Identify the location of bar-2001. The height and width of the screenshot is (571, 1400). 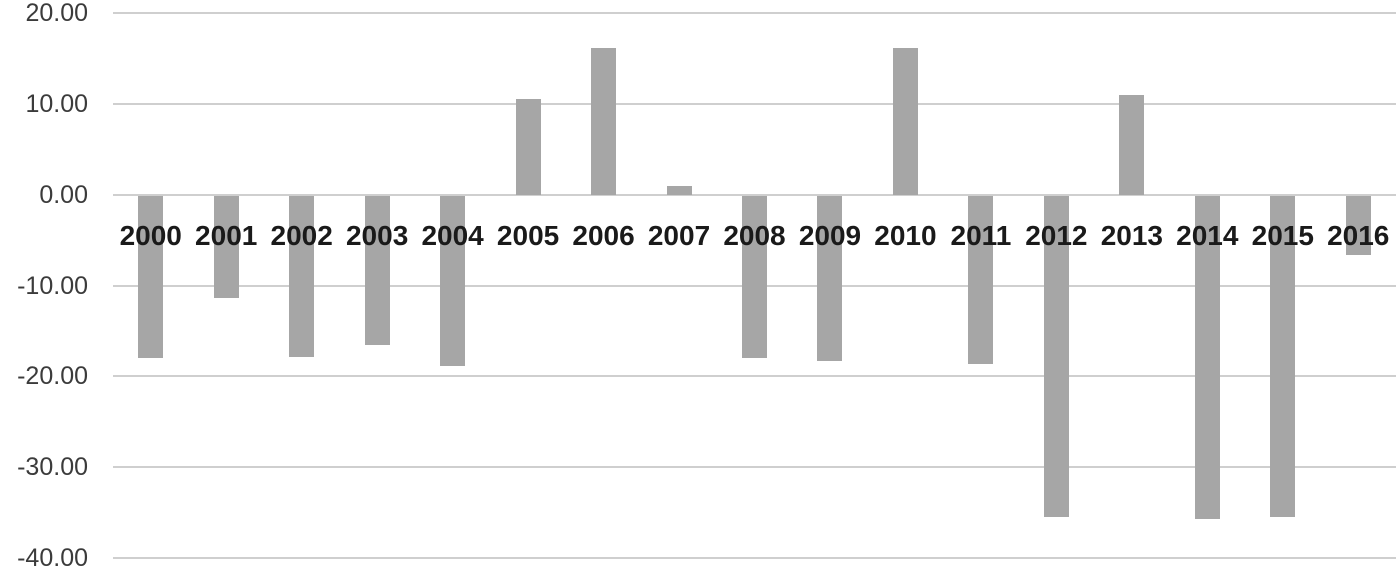
(226, 246).